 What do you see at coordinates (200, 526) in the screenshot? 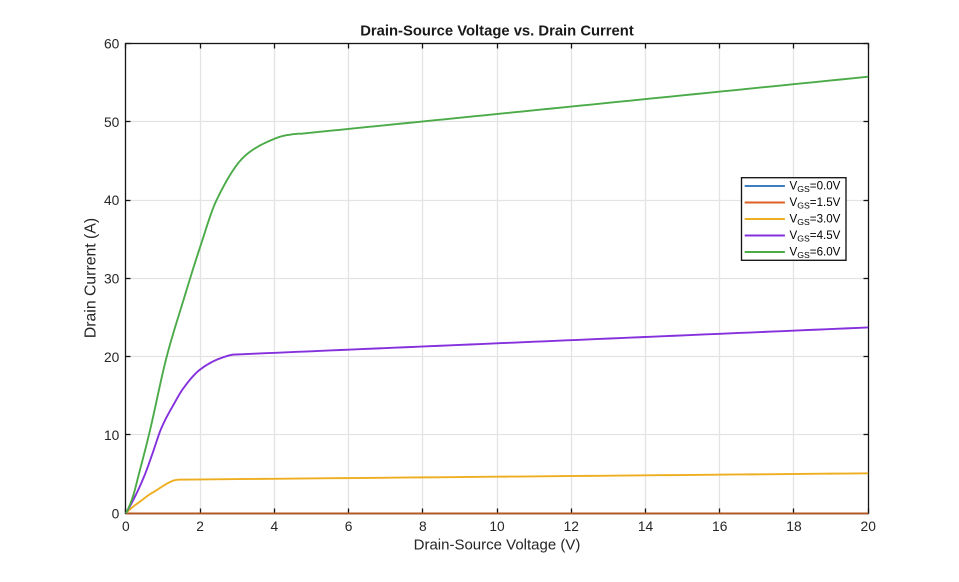
I see `svg-text: 2` at bounding box center [200, 526].